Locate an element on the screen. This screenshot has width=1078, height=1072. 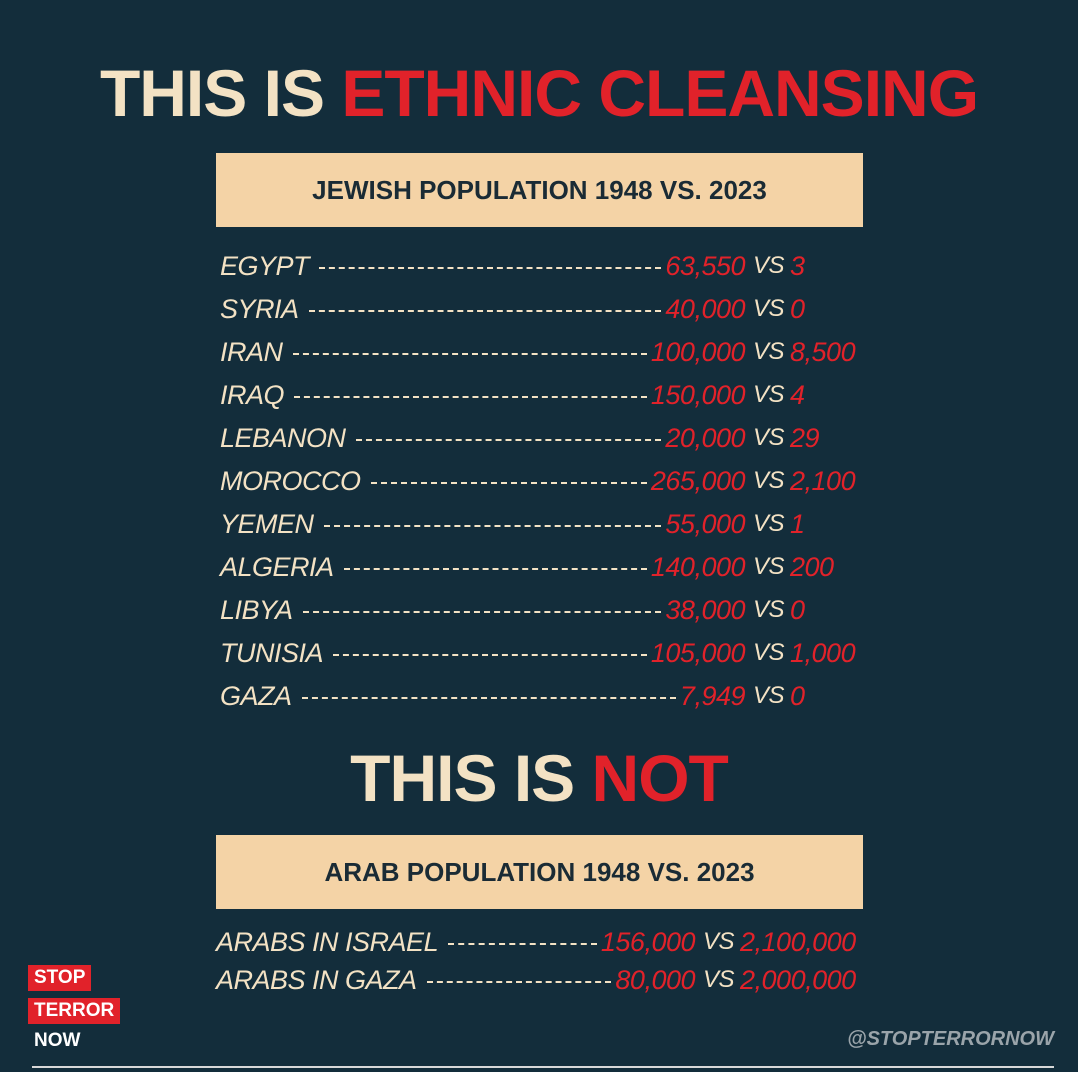
row: EGYPT 63,550 VS 3 is located at coordinates (512, 266).